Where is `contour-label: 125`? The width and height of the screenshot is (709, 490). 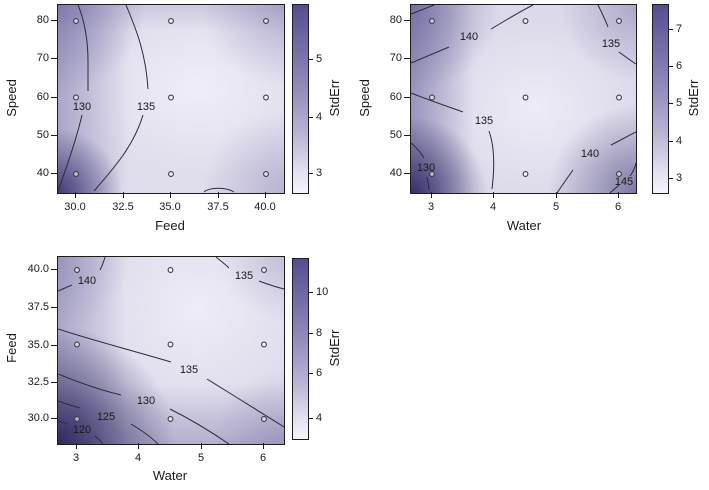
contour-label: 125 is located at coordinates (106, 417).